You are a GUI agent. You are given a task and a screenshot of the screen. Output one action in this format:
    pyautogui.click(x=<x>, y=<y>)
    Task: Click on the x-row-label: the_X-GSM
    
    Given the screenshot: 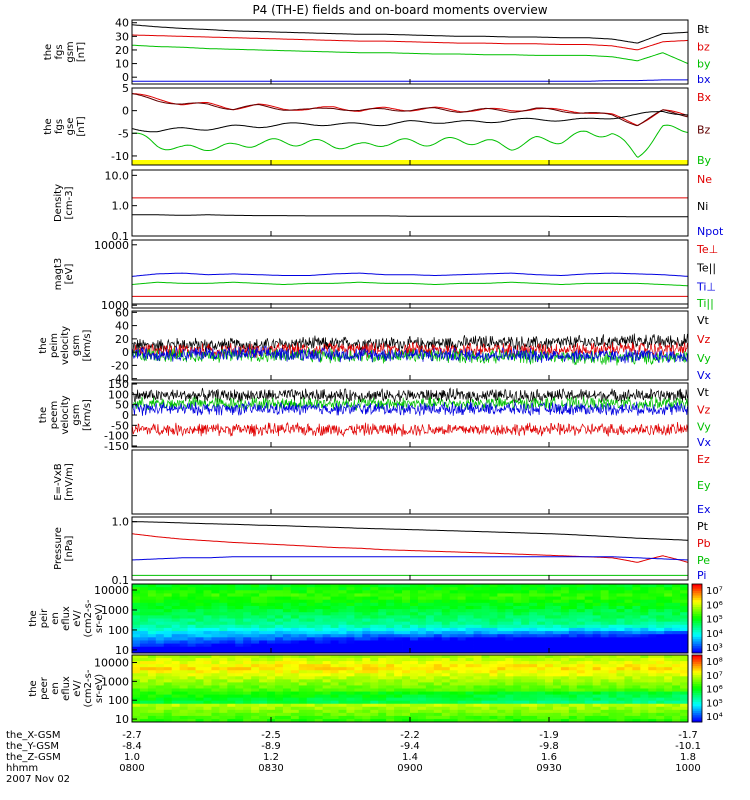 What is the action you would take?
    pyautogui.click(x=33, y=735)
    